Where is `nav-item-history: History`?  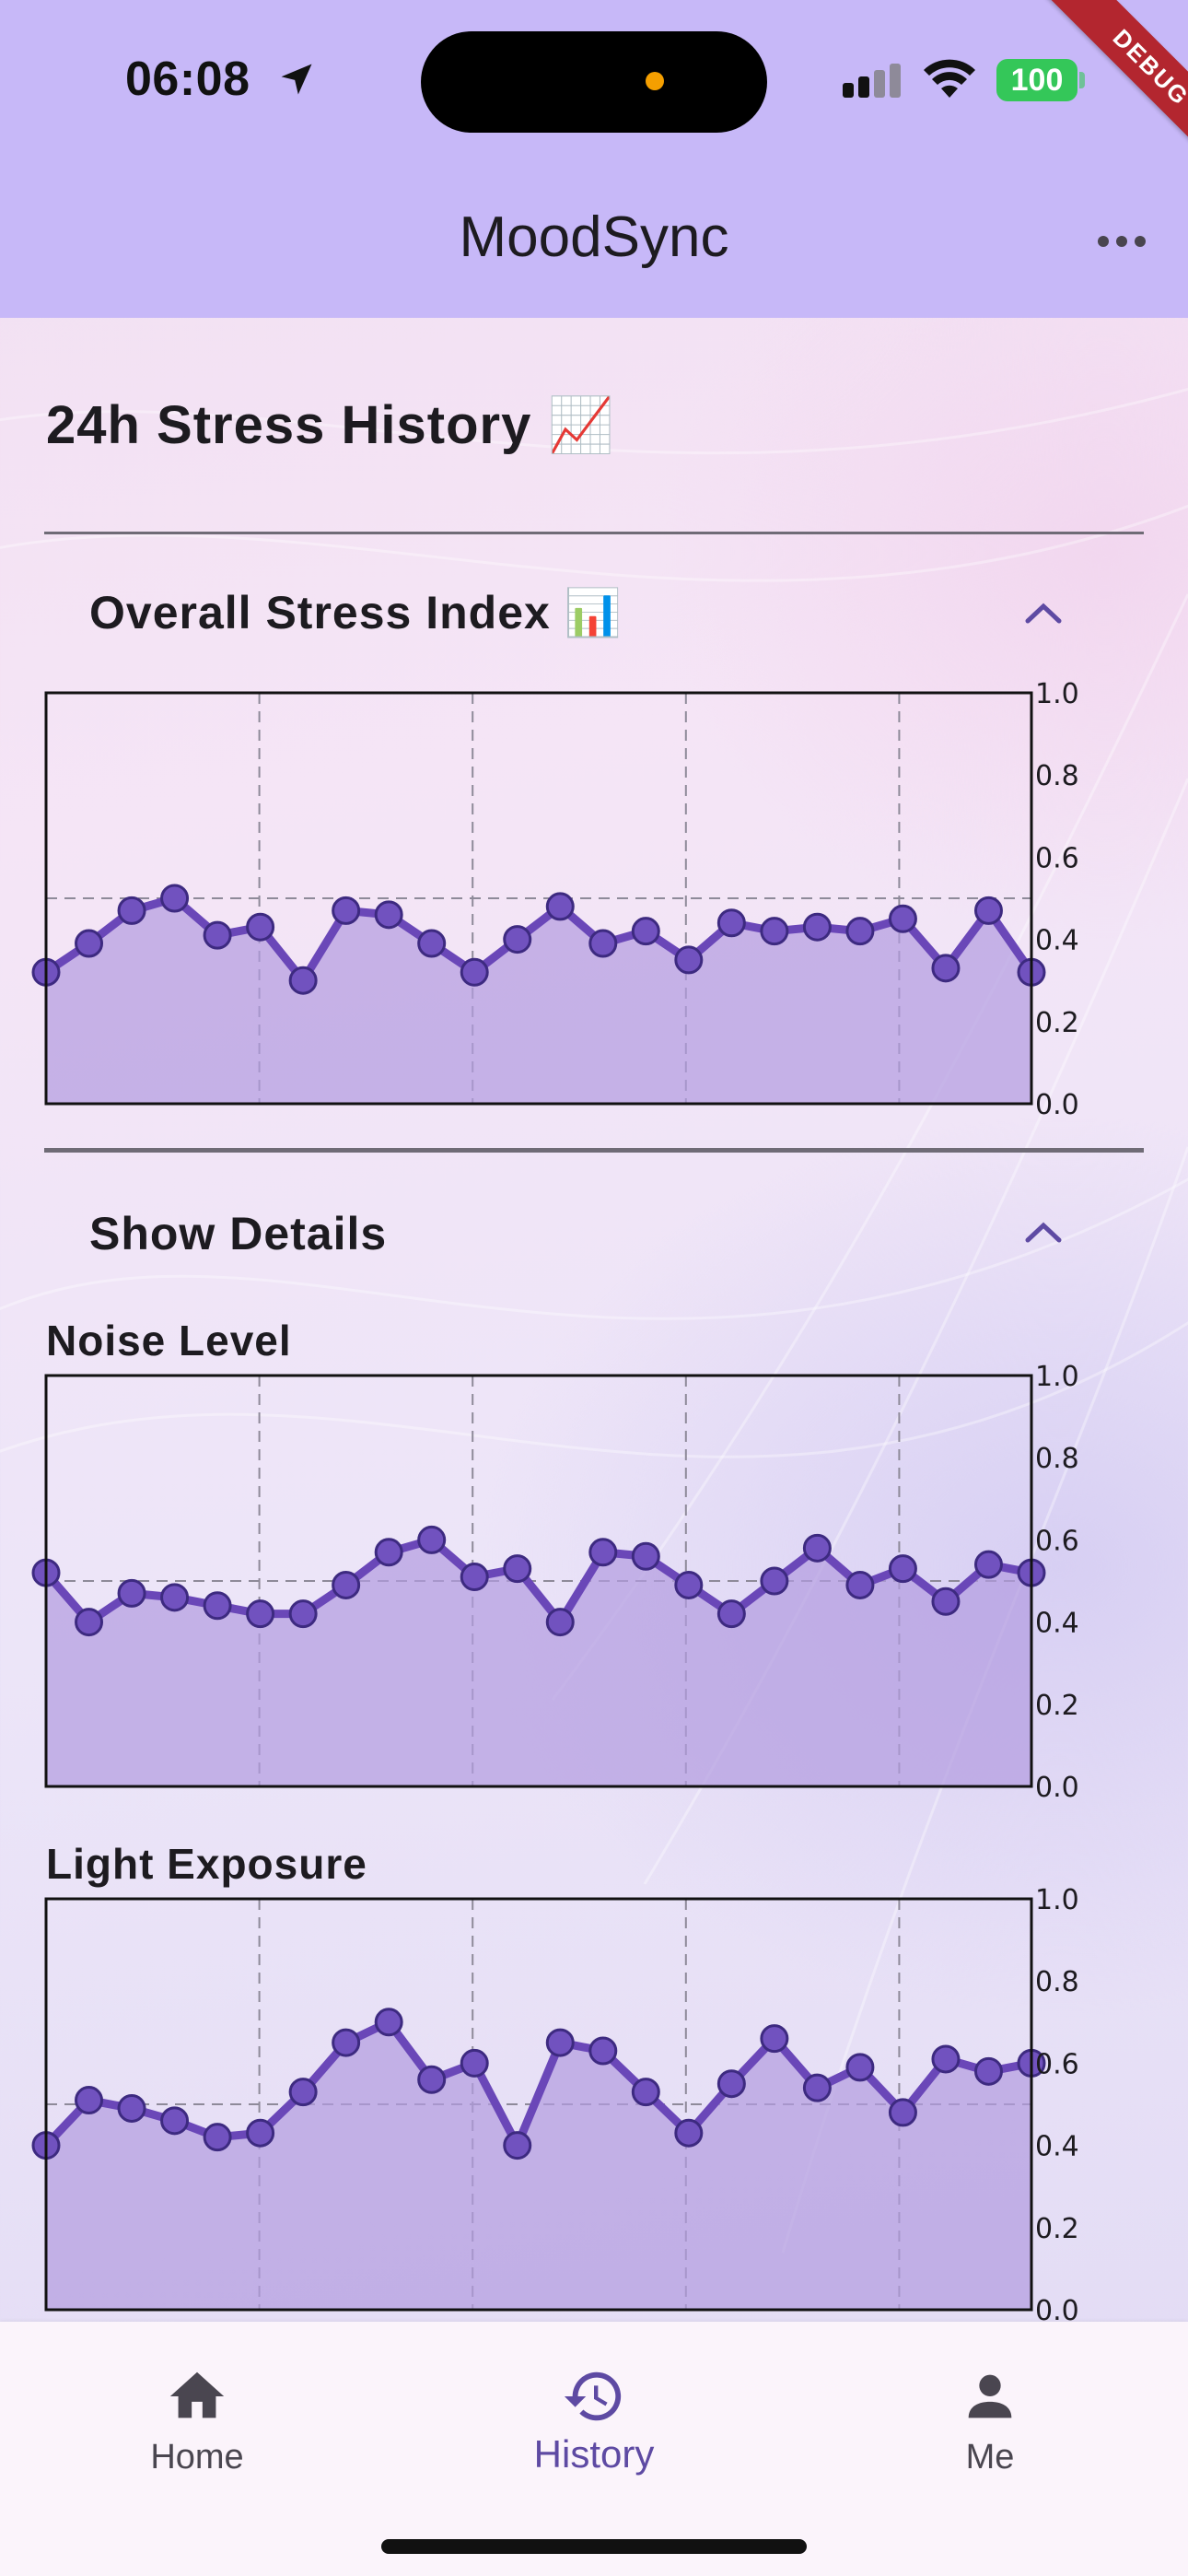
nav-item-history: History is located at coordinates (594, 2424).